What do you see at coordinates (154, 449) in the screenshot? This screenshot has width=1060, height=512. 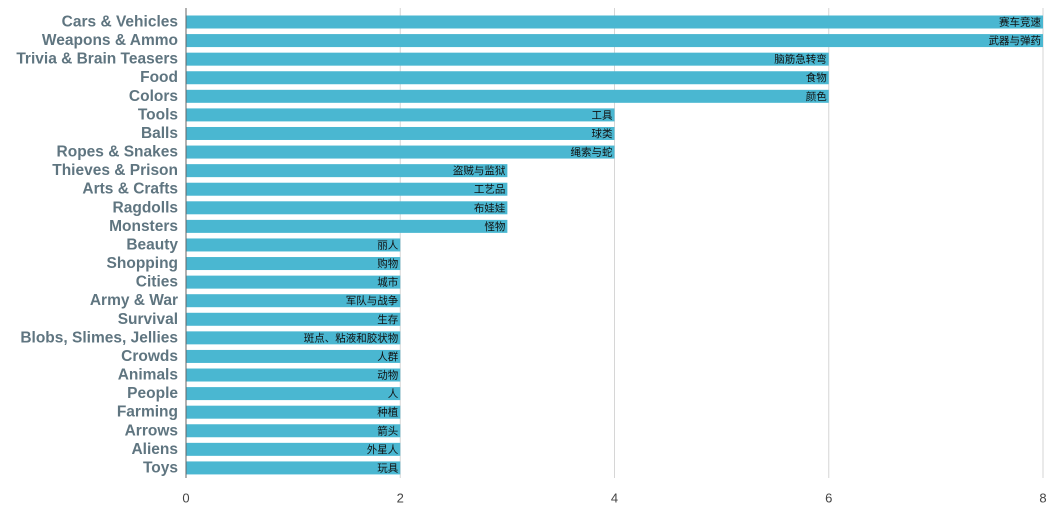 I see `category-label-23: Aliens` at bounding box center [154, 449].